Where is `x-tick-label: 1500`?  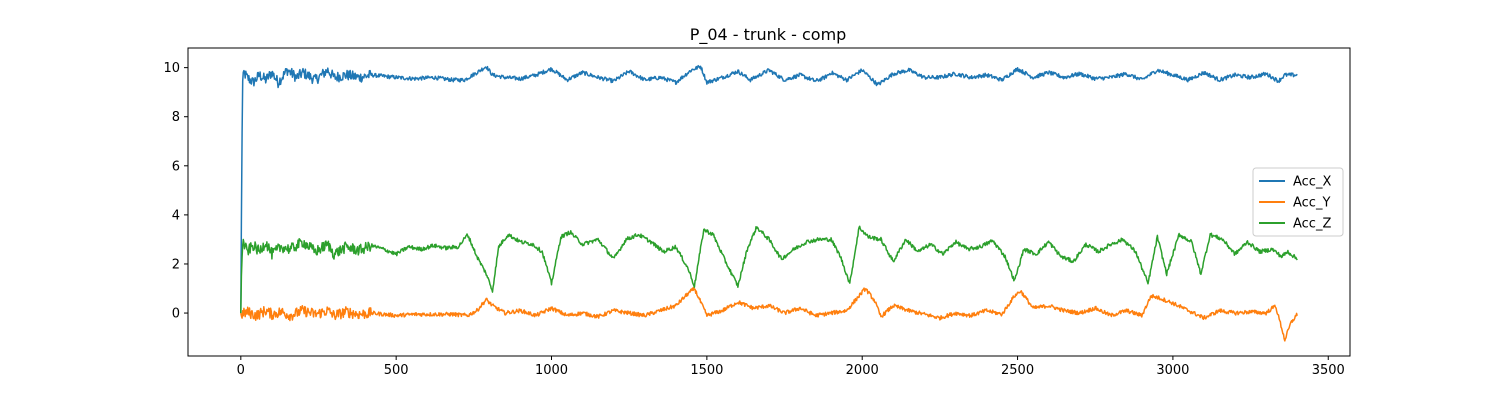 x-tick-label: 1500 is located at coordinates (706, 370).